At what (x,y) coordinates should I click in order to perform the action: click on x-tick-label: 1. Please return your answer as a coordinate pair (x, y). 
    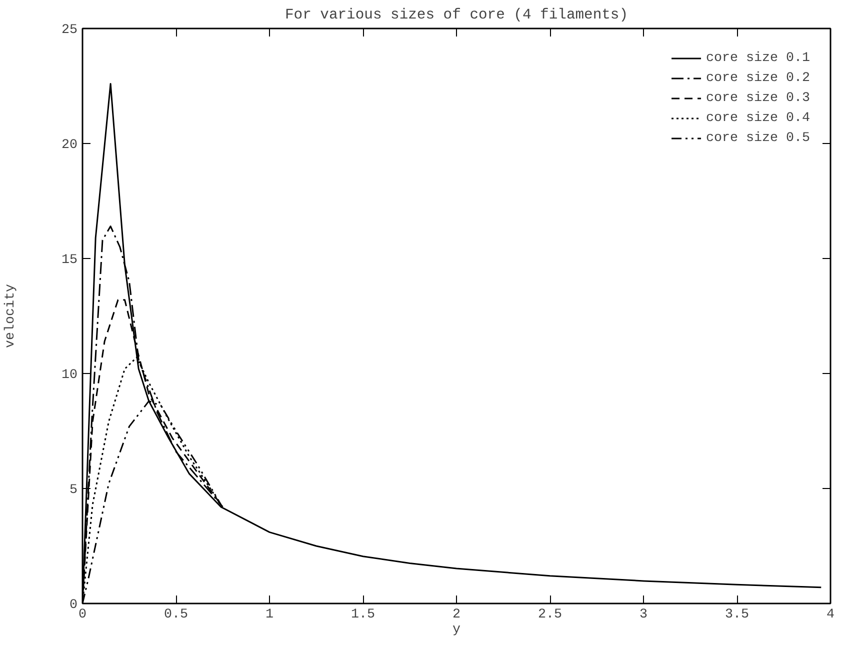
    Looking at the image, I should click on (270, 615).